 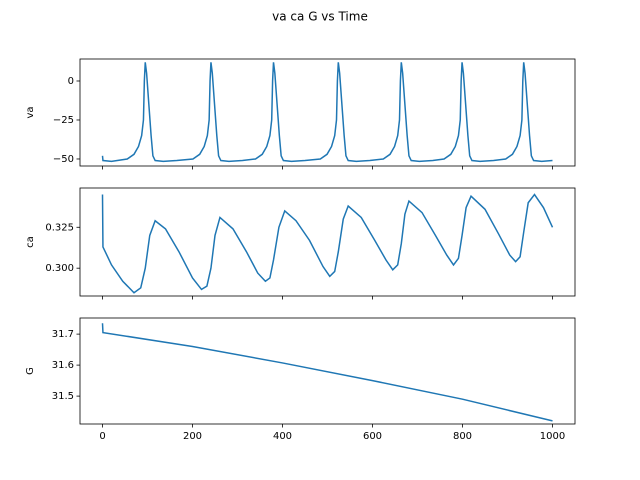 What do you see at coordinates (63, 396) in the screenshot?
I see `y-tick-label: 31.5` at bounding box center [63, 396].